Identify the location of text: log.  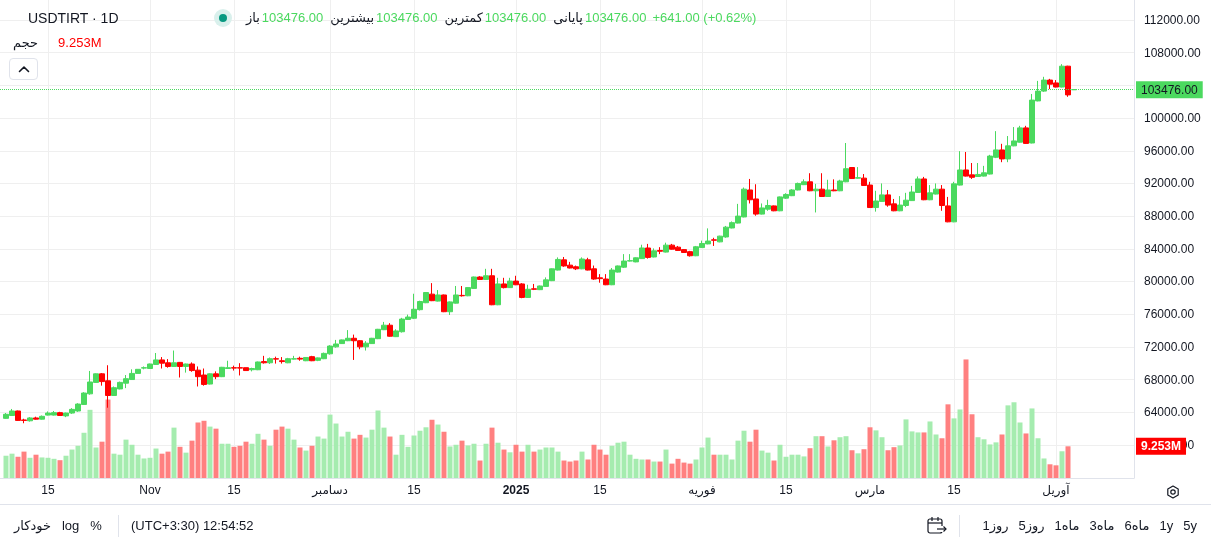
(70, 526).